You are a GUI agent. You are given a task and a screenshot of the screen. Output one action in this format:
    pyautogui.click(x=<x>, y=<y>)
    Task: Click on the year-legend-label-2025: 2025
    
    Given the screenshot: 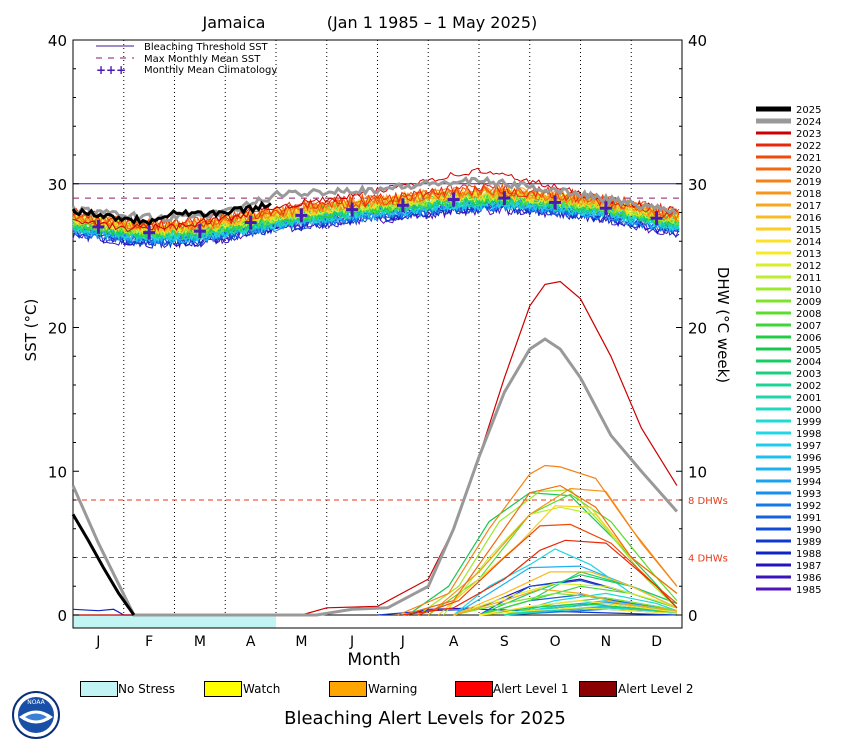 What is the action you would take?
    pyautogui.click(x=808, y=110)
    